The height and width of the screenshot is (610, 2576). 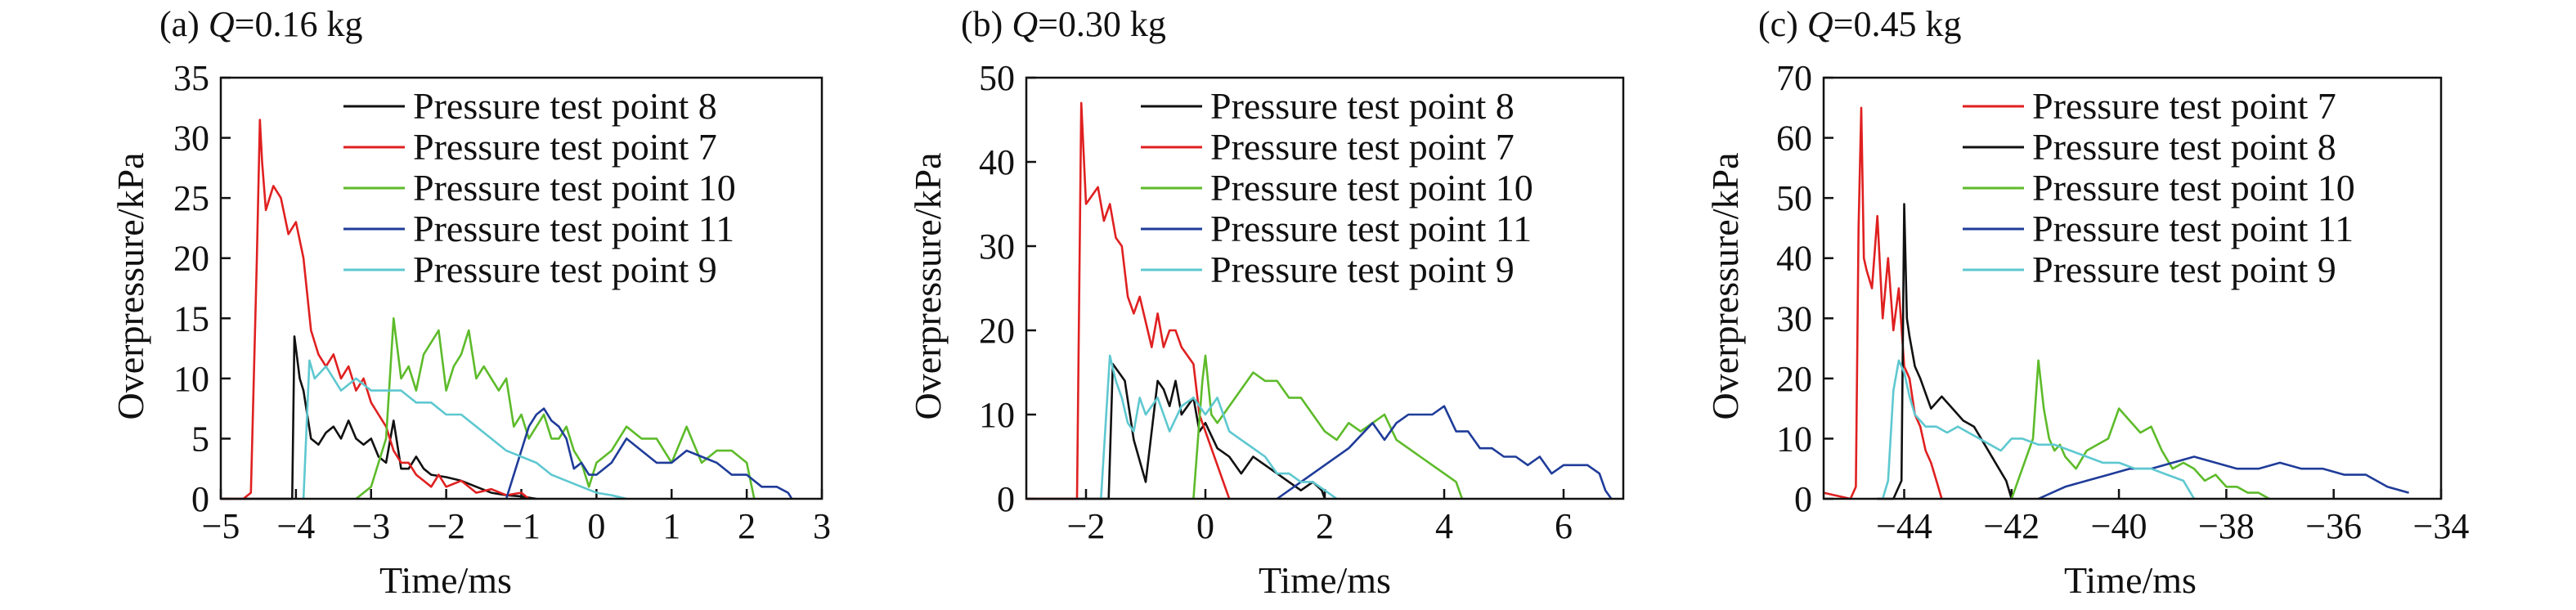 What do you see at coordinates (822, 526) in the screenshot?
I see `panel-a-xtick-label: 3` at bounding box center [822, 526].